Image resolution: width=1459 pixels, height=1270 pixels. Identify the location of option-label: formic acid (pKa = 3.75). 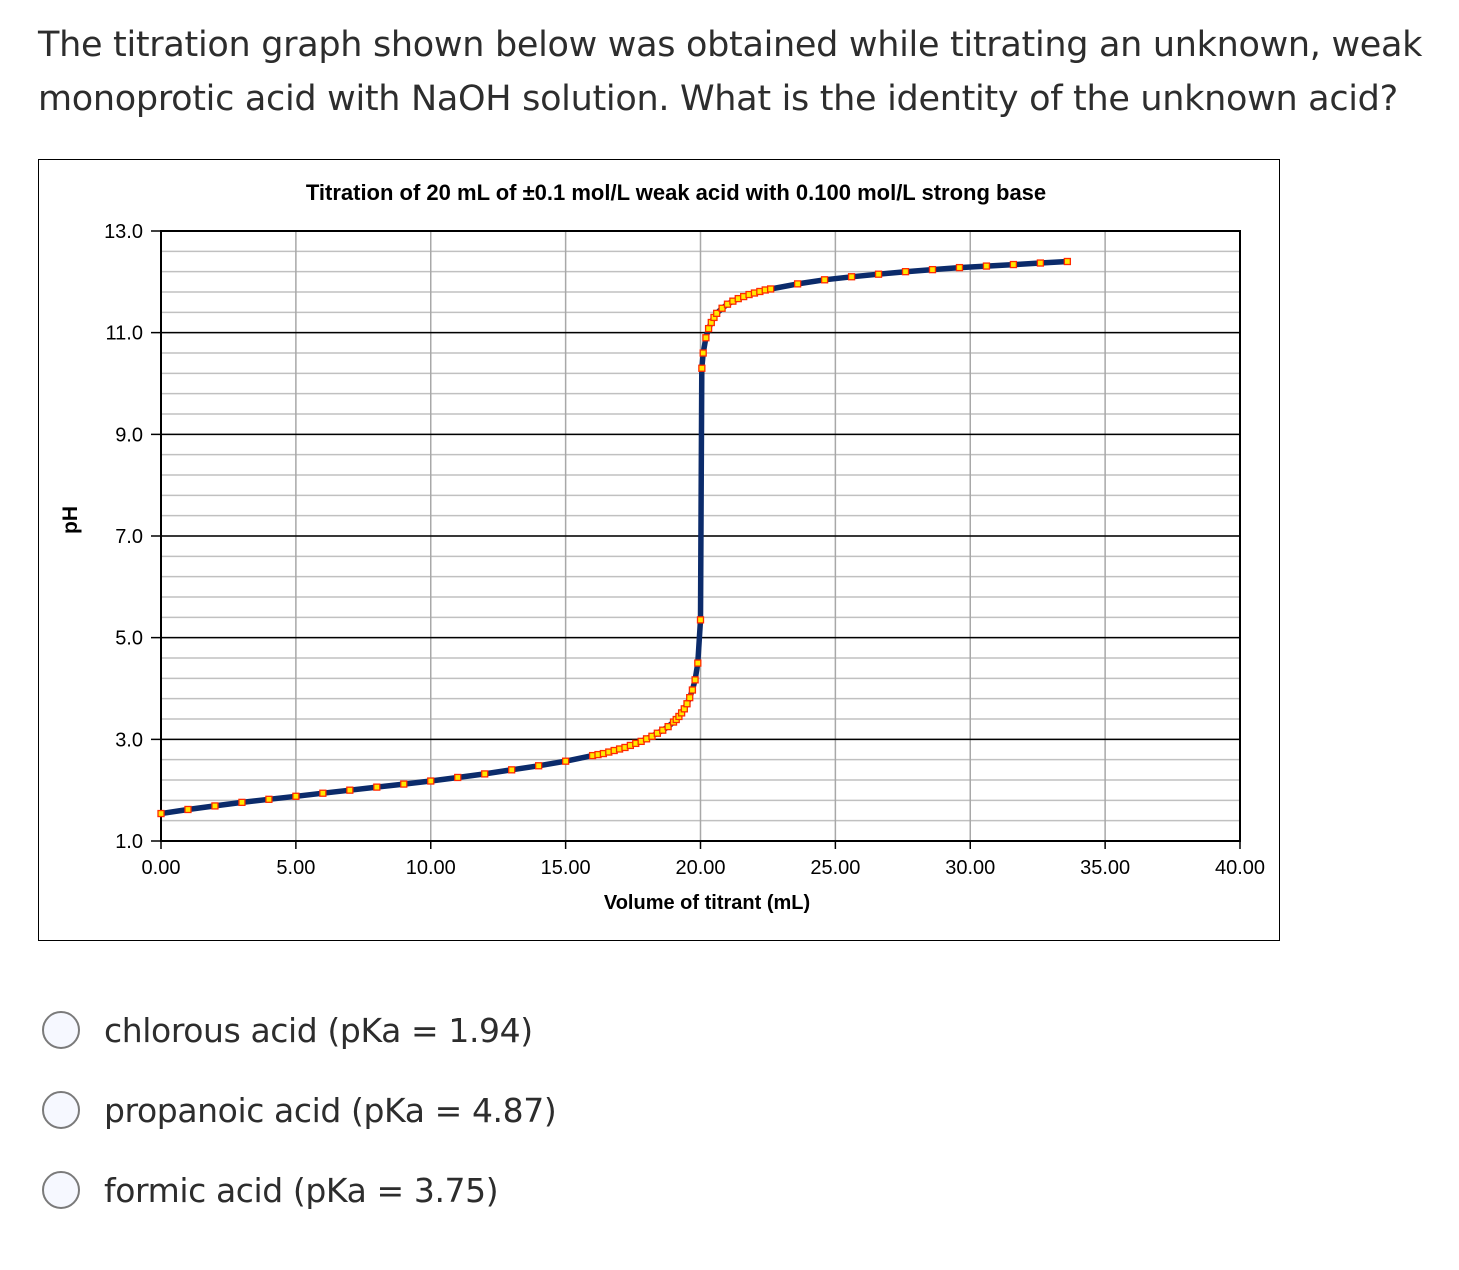
(301, 1190).